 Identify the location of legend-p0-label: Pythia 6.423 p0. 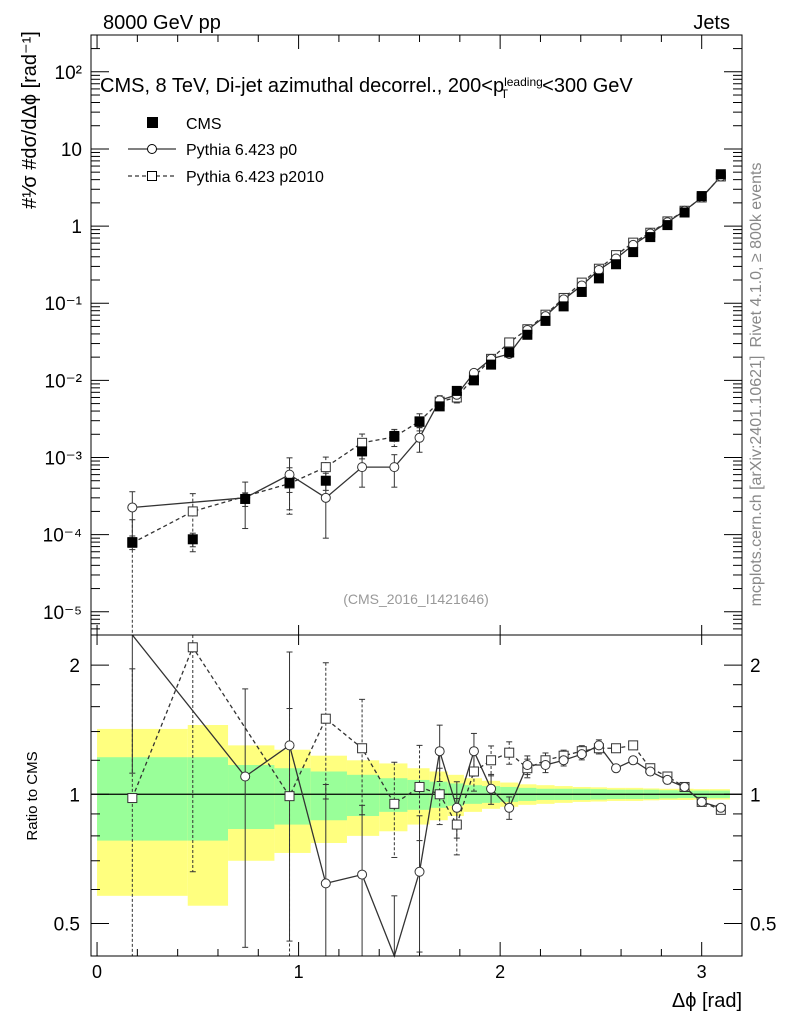
(241, 150).